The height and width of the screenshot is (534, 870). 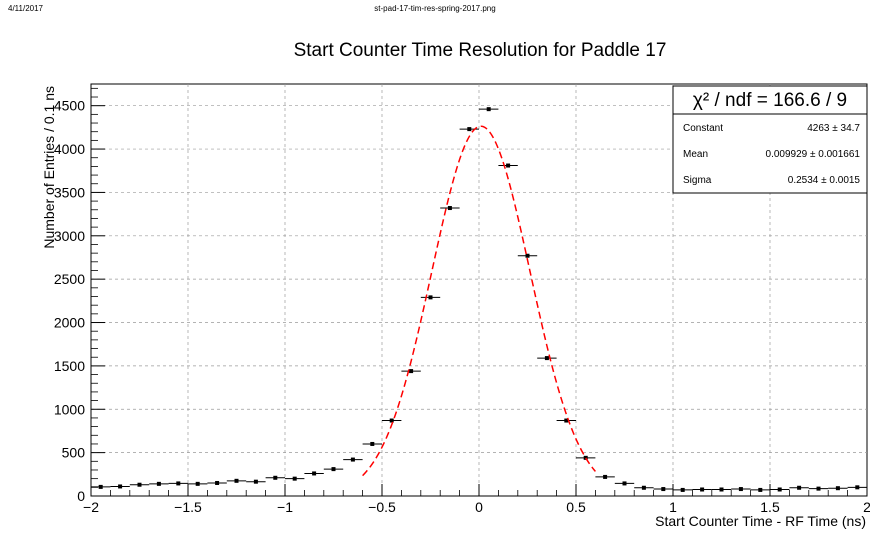 I want to click on stats-value-mean: 0.009929 ± 0.001661, so click(x=813, y=154).